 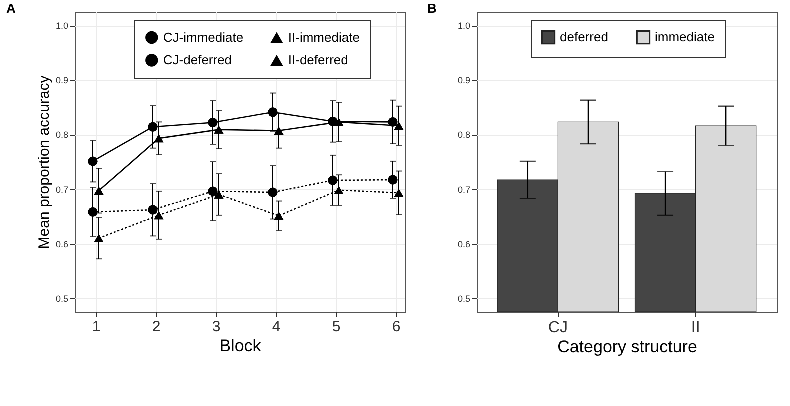 What do you see at coordinates (44, 162) in the screenshot?
I see `y-axis-title: Mean proportion accuracy` at bounding box center [44, 162].